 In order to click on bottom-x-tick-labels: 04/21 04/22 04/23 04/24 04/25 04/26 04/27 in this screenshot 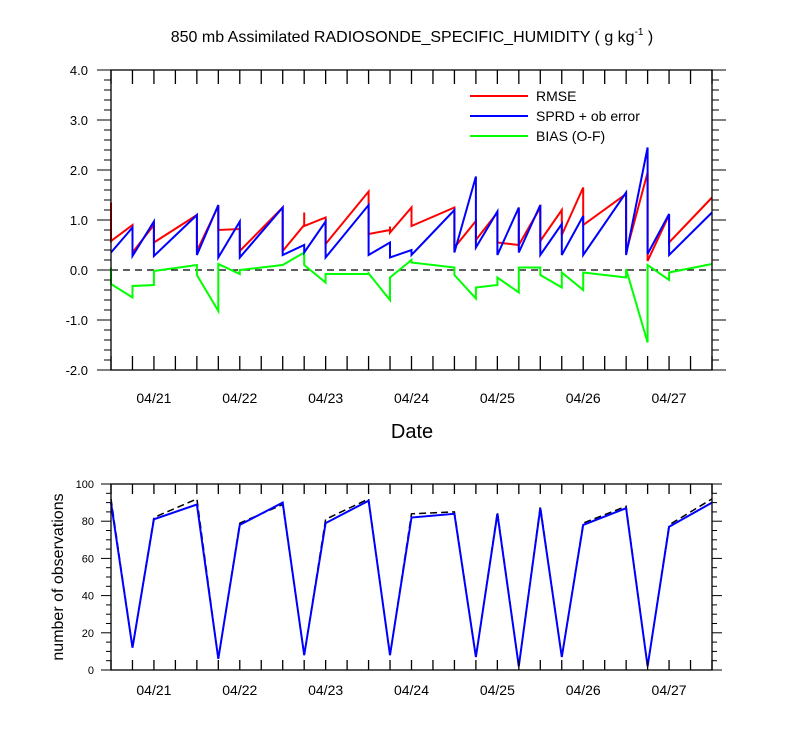, I will do `click(411, 690)`.